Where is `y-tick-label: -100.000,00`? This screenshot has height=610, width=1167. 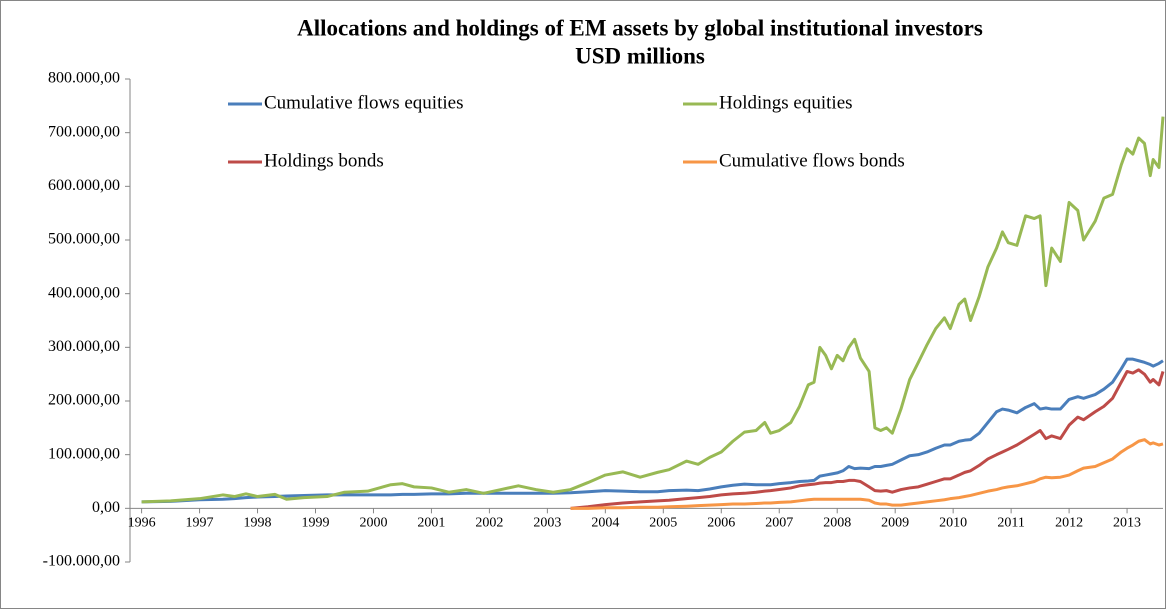 y-tick-label: -100.000,00 is located at coordinates (81, 561).